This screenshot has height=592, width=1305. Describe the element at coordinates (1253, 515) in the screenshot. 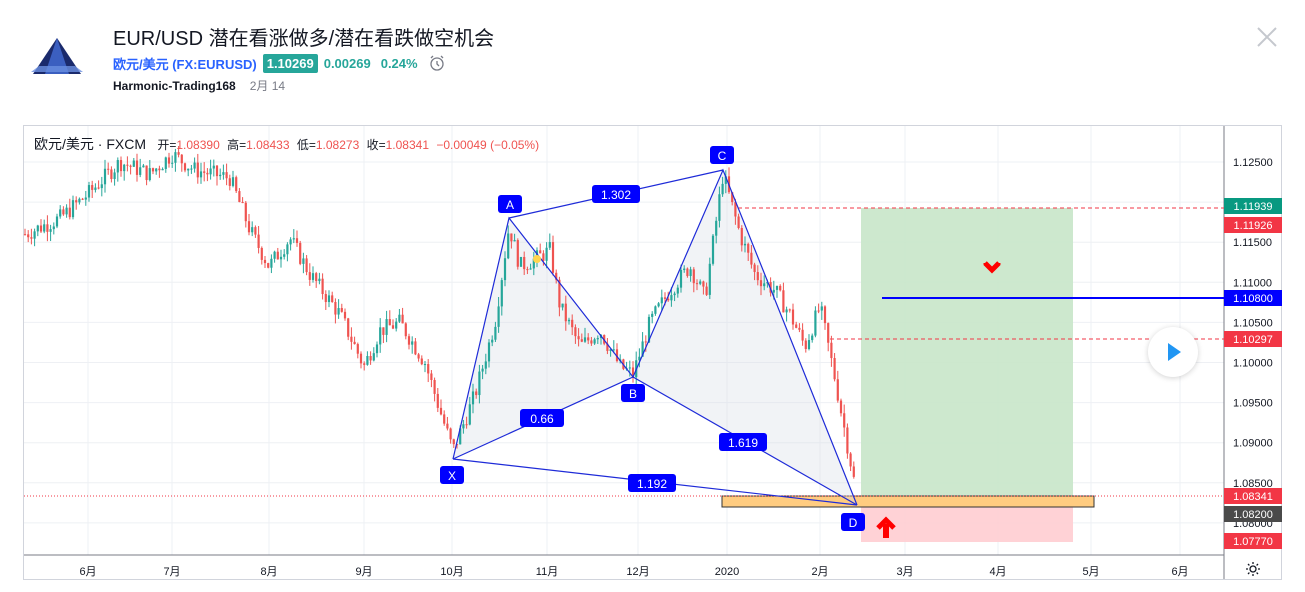

I see `svg-text: 1.08200` at that location.